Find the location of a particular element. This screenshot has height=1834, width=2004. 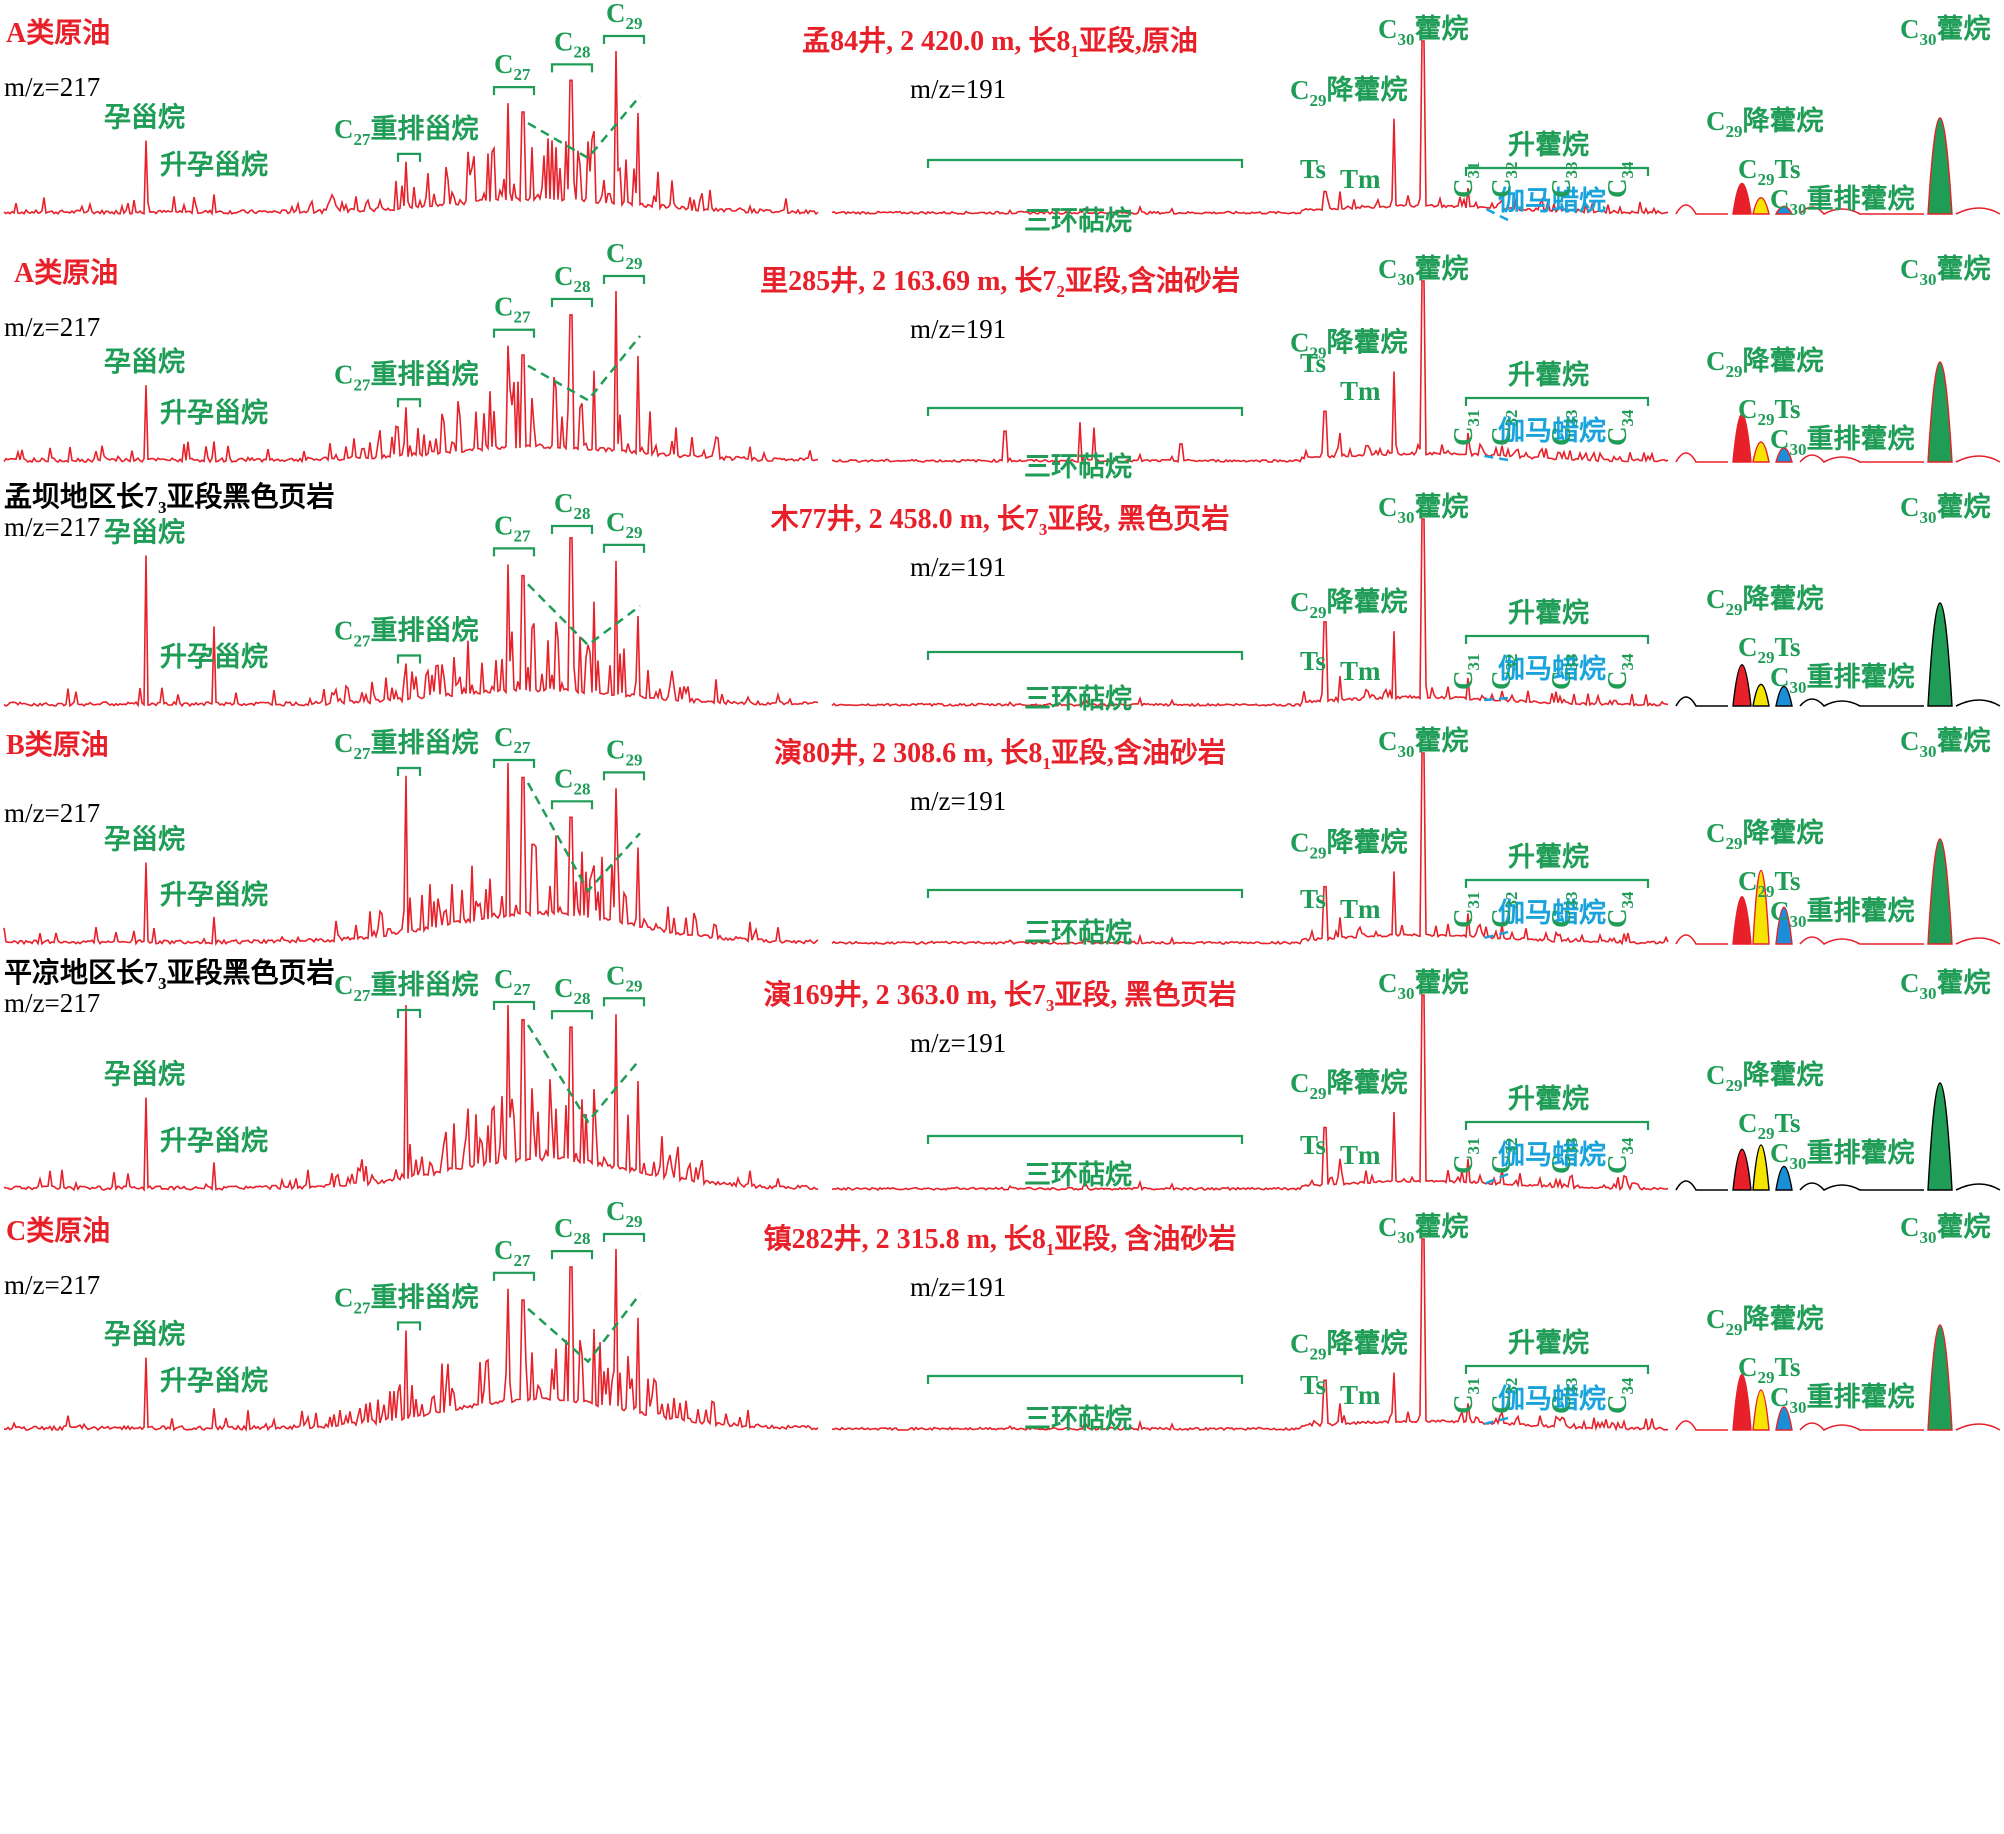

group-label: 孟坝地区长73亚段黑色页岩 is located at coordinates (169, 498).